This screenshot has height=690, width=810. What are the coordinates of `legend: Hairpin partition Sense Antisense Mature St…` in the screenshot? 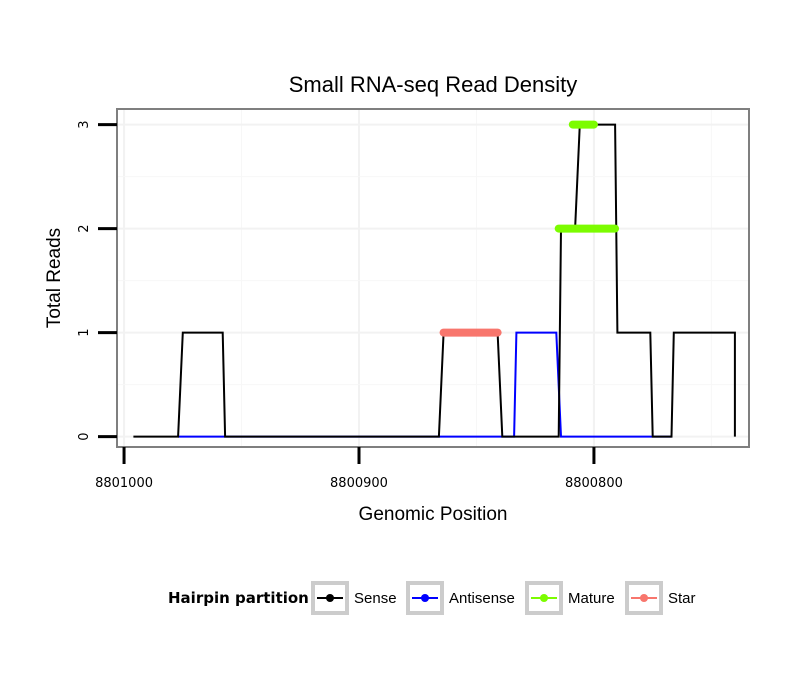 It's located at (432, 598).